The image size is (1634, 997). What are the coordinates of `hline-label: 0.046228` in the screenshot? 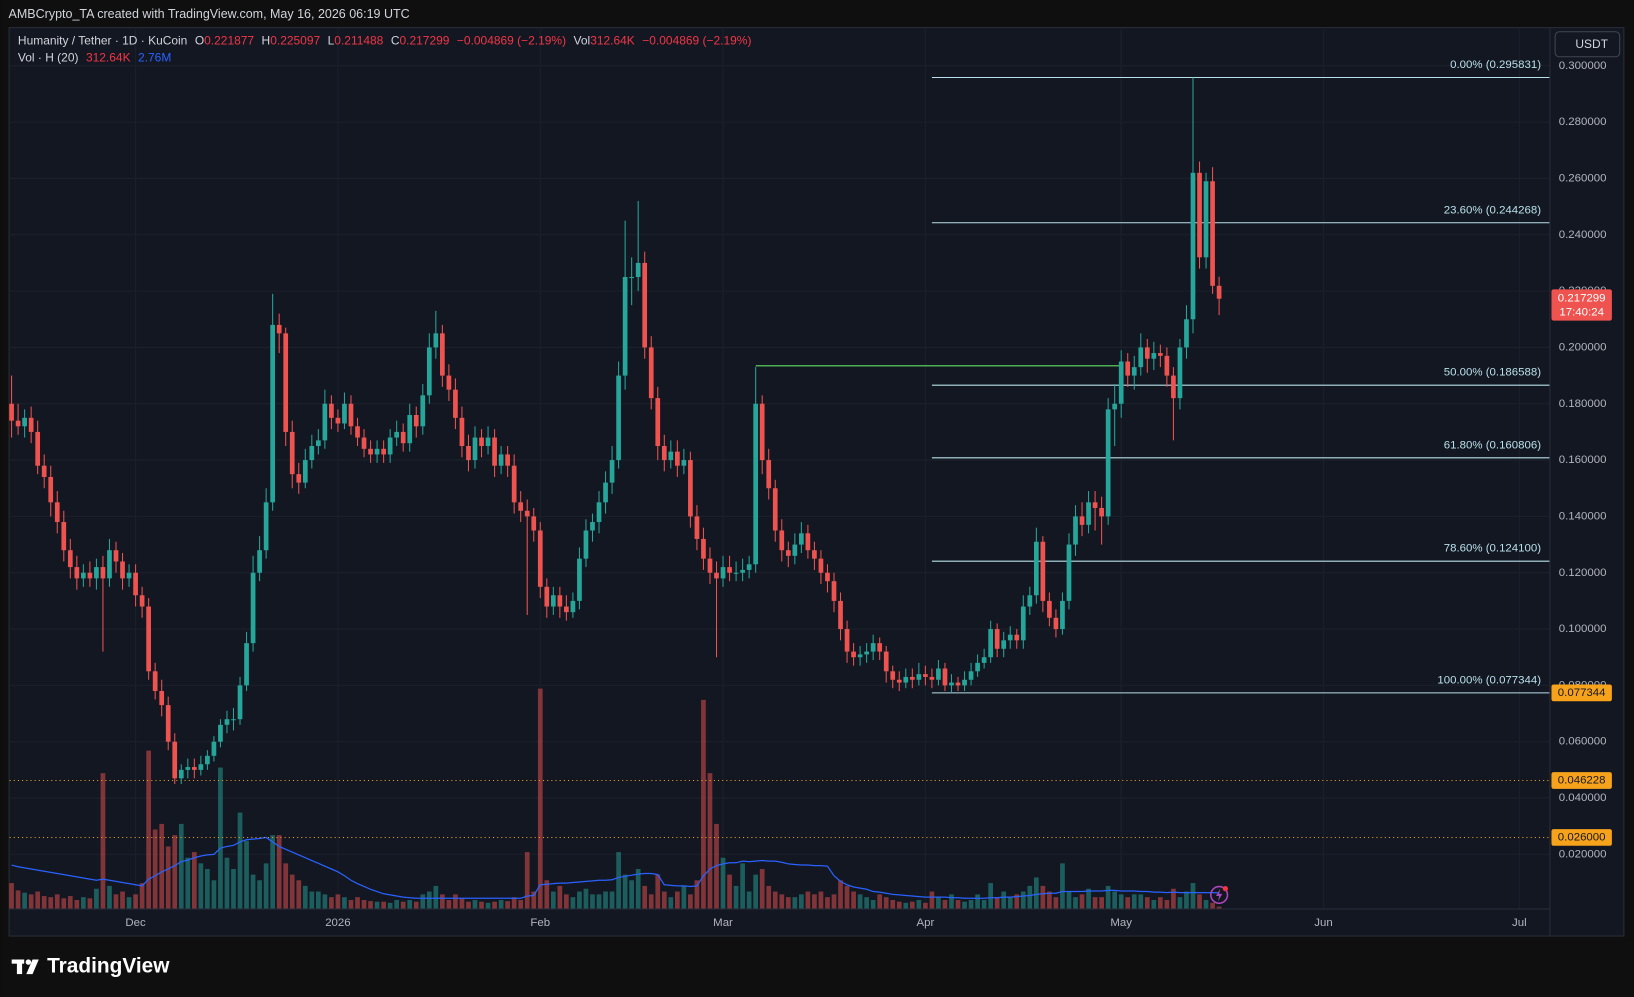 It's located at (1582, 781).